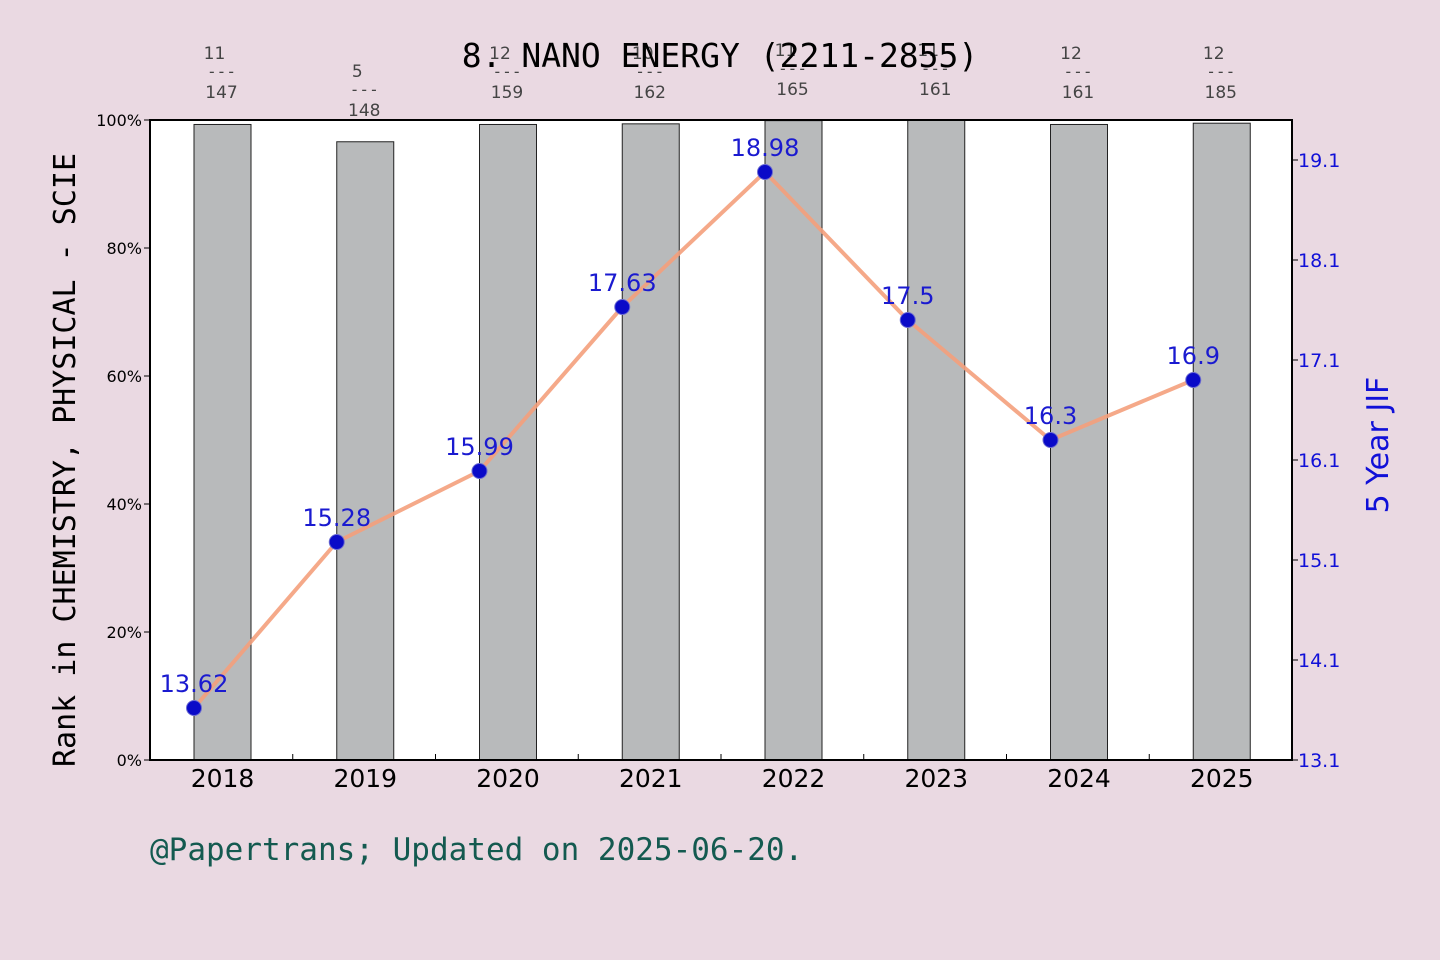 The width and height of the screenshot is (1440, 960). Describe the element at coordinates (1079, 442) in the screenshot. I see `rank-bar-2024` at that location.